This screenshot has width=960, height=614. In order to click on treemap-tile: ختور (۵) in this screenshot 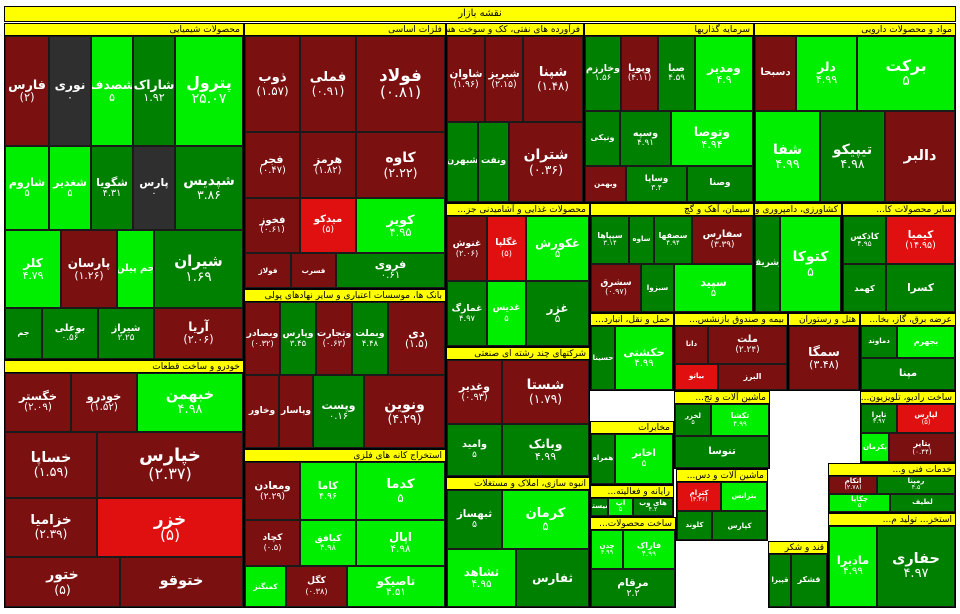, I will do `click(62, 582)`.